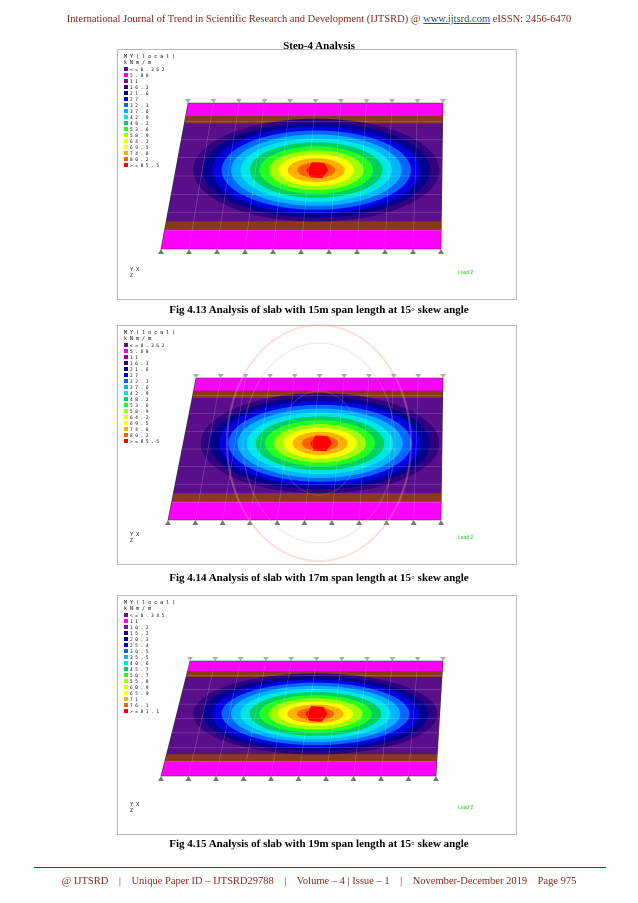 The height and width of the screenshot is (903, 638). I want to click on axis-x-label: X, so click(138, 270).